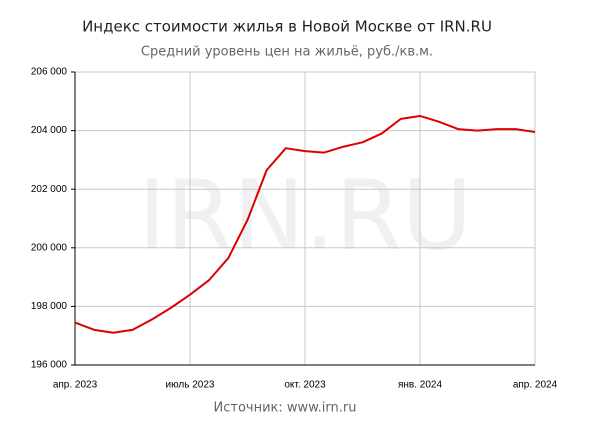 The height and width of the screenshot is (423, 599). Describe the element at coordinates (49, 247) in the screenshot. I see `y-tick-label: 200 000` at that location.